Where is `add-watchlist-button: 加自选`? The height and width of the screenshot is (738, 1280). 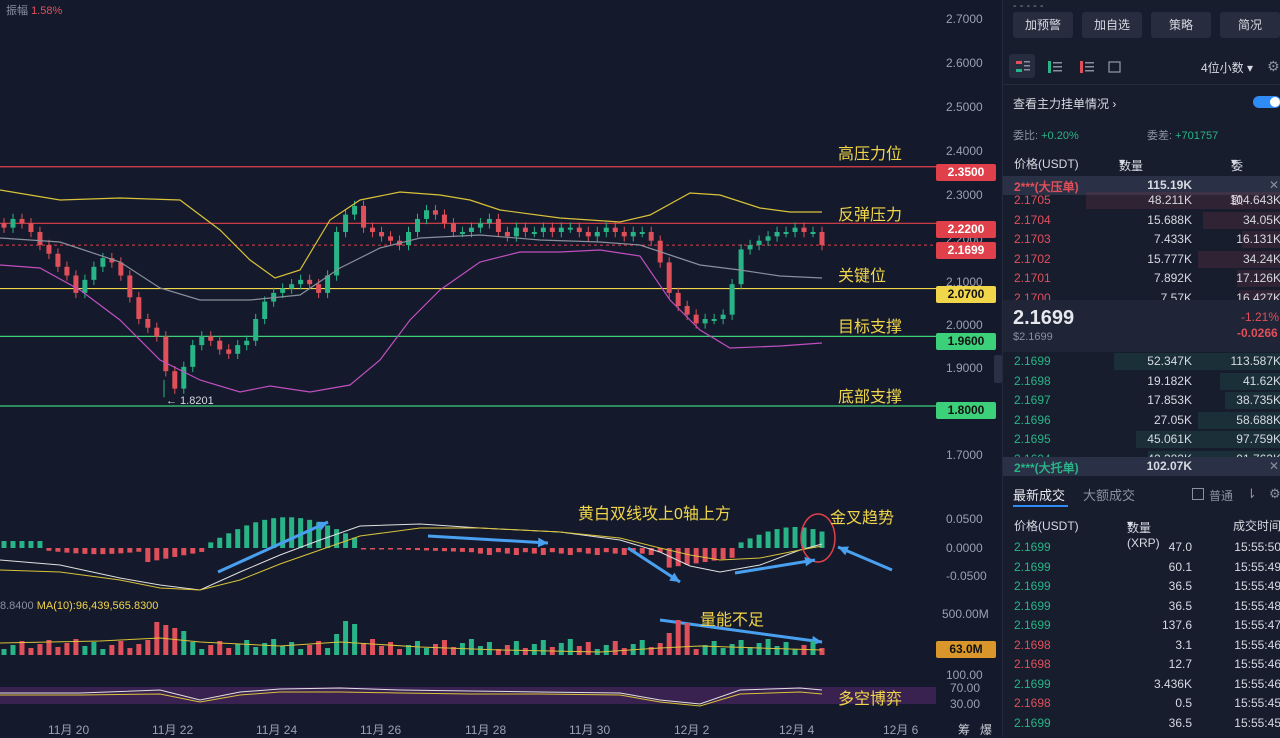 add-watchlist-button: 加自选 is located at coordinates (1112, 25).